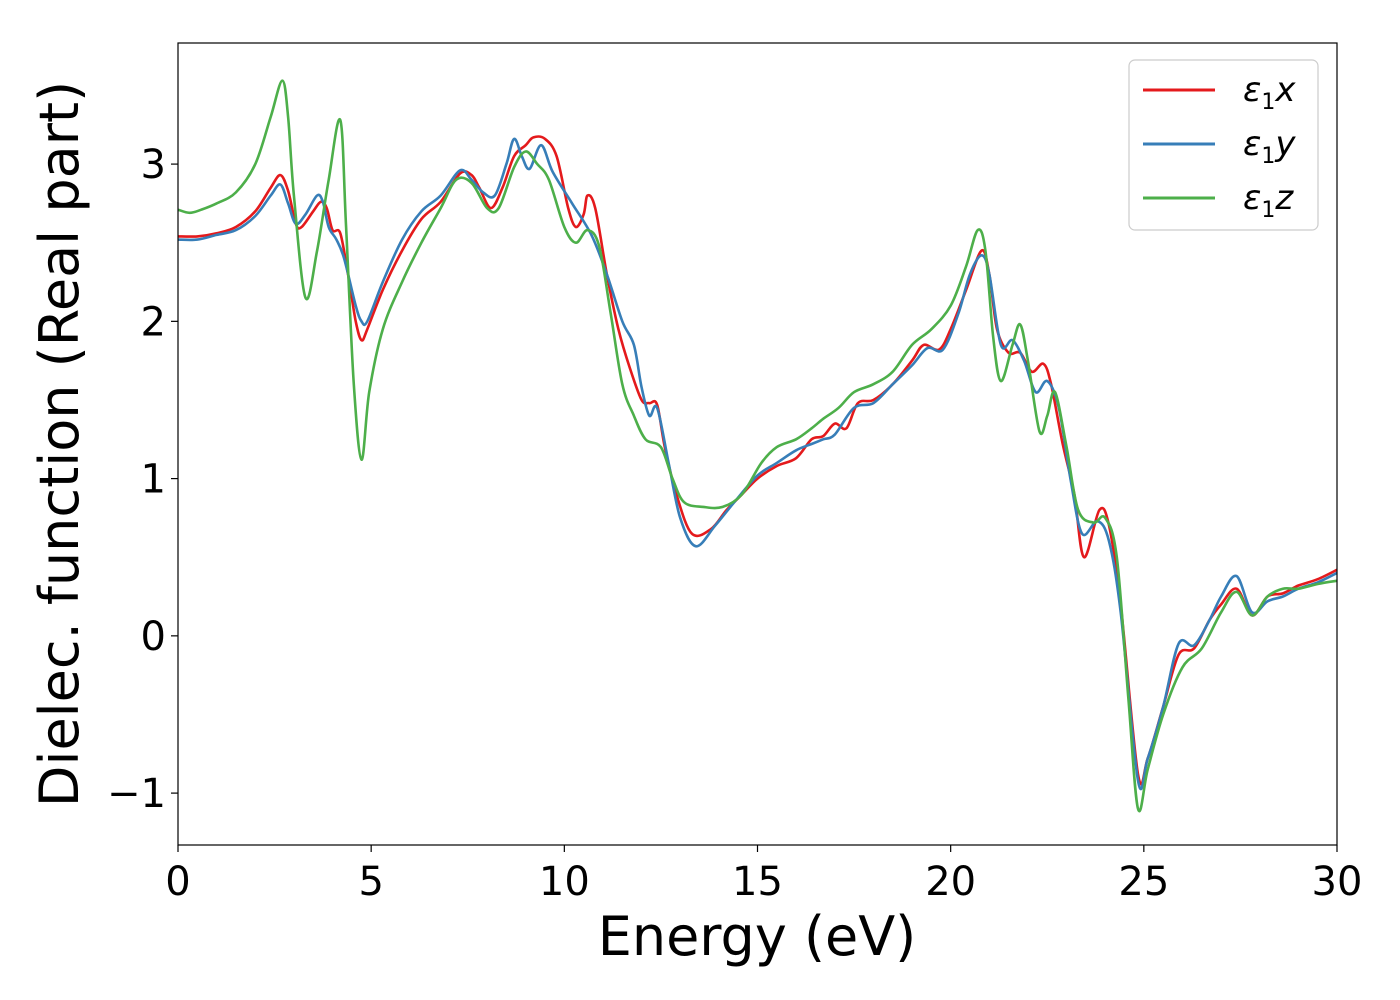  What do you see at coordinates (1143, 882) in the screenshot?
I see `x-tick-label: 25` at bounding box center [1143, 882].